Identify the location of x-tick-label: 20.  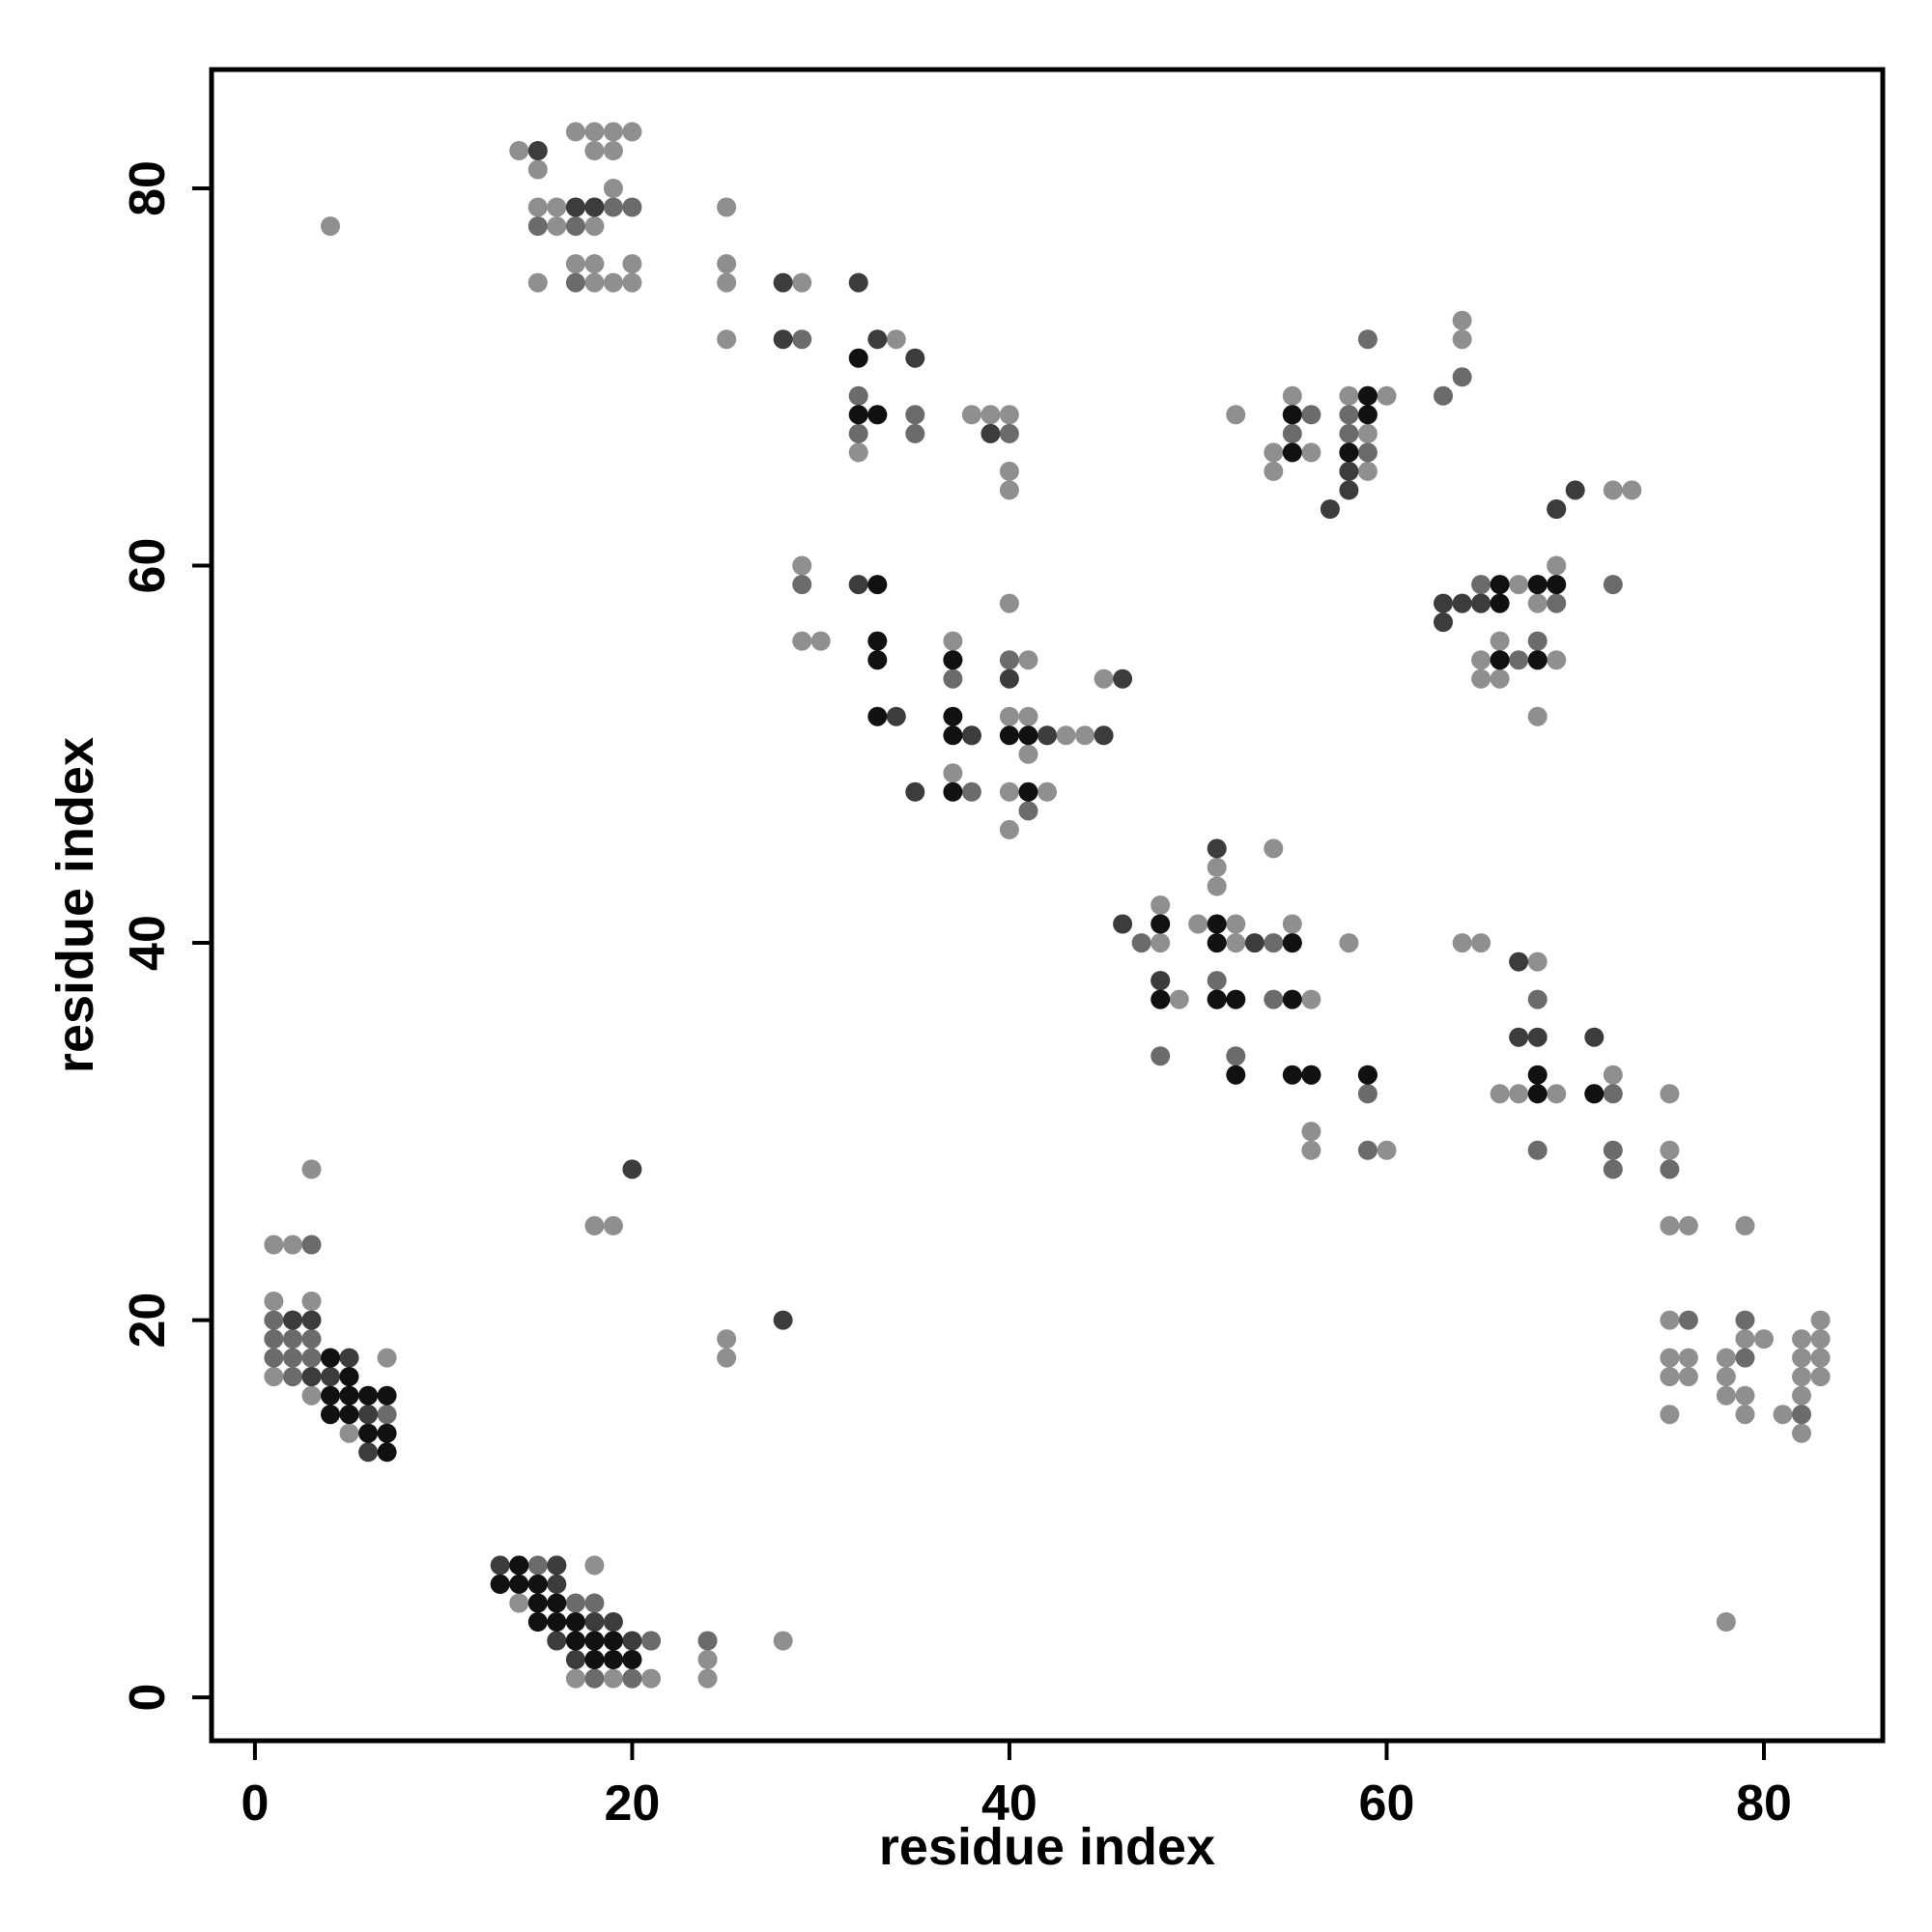
(633, 1804).